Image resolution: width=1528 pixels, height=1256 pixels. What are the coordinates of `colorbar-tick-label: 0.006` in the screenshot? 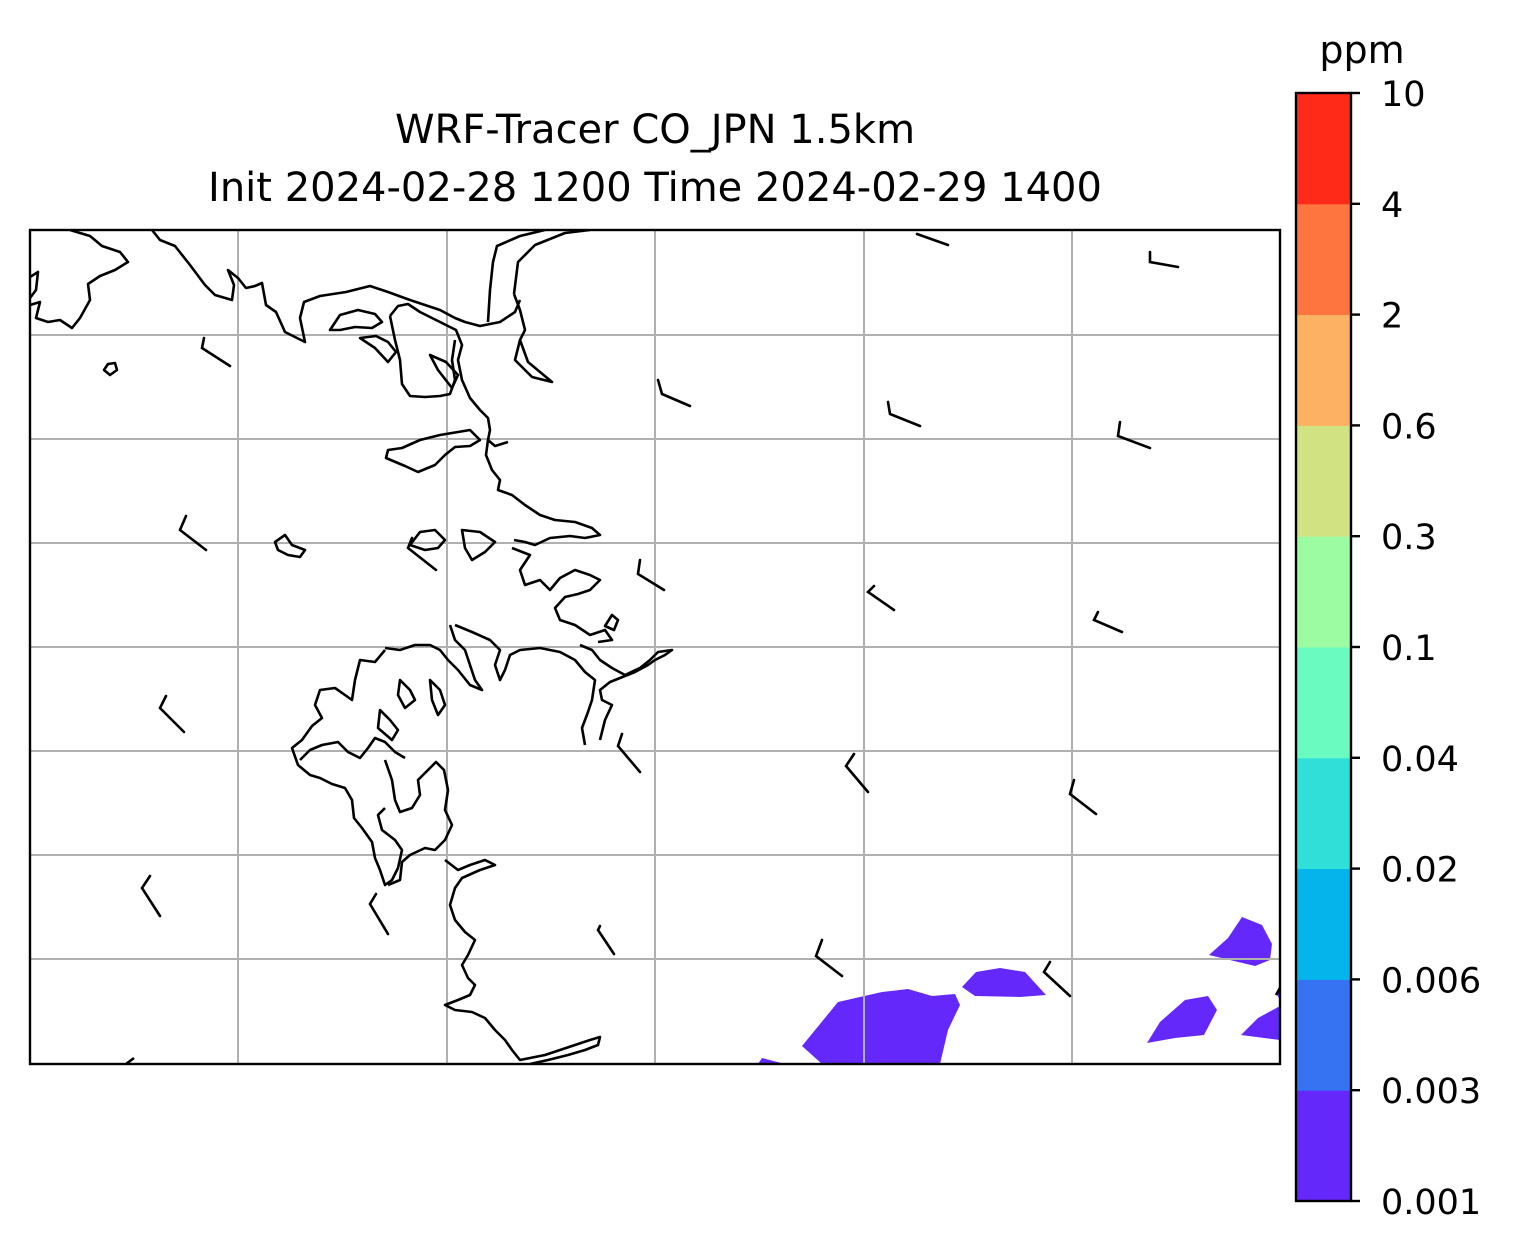 It's located at (1431, 981).